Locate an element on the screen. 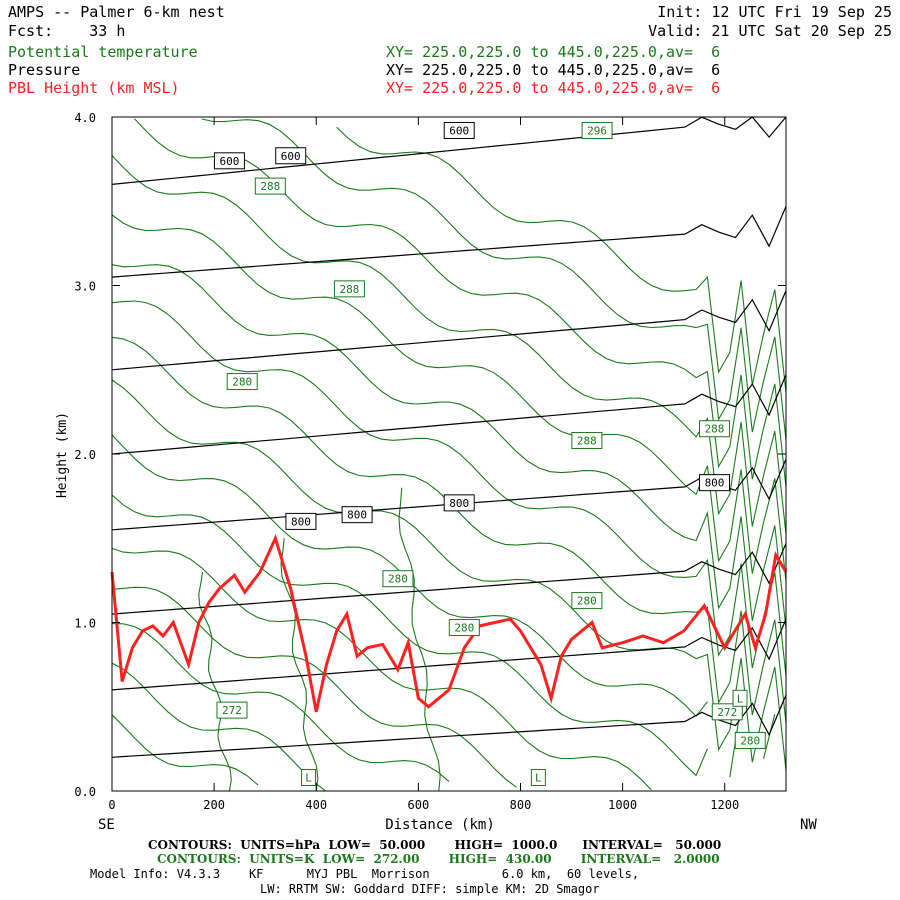 The image size is (900, 900). x-tick-label: 800 is located at coordinates (521, 805).